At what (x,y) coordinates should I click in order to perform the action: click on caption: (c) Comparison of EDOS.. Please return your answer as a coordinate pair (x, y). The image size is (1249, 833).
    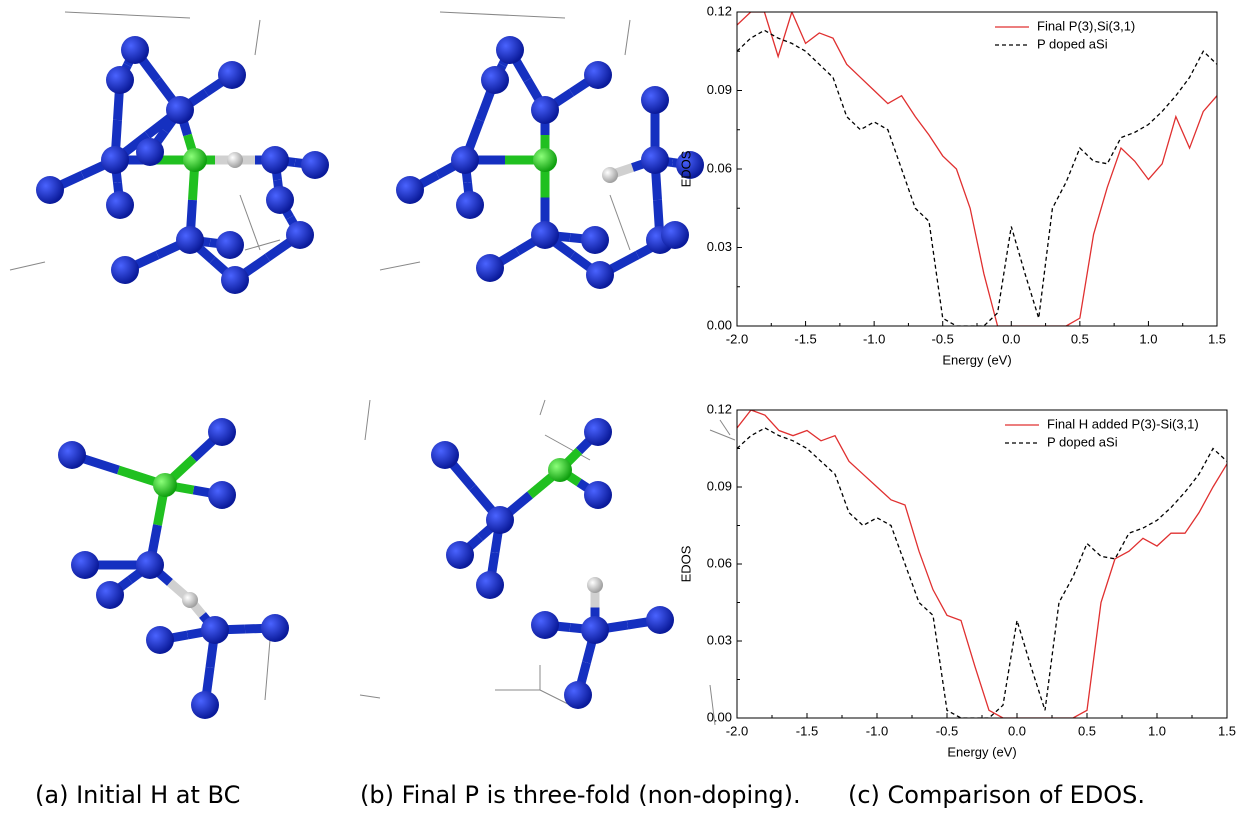
    Looking at the image, I should click on (996, 795).